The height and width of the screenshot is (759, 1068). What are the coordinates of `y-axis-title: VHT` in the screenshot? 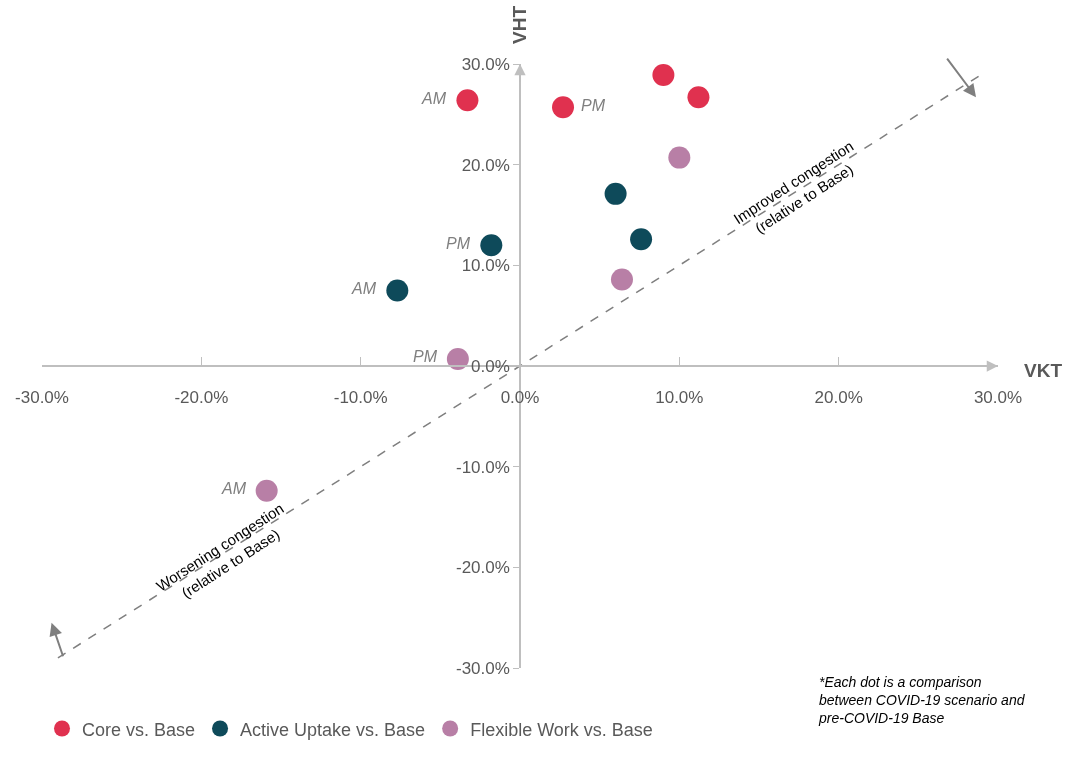 It's located at (520, 24).